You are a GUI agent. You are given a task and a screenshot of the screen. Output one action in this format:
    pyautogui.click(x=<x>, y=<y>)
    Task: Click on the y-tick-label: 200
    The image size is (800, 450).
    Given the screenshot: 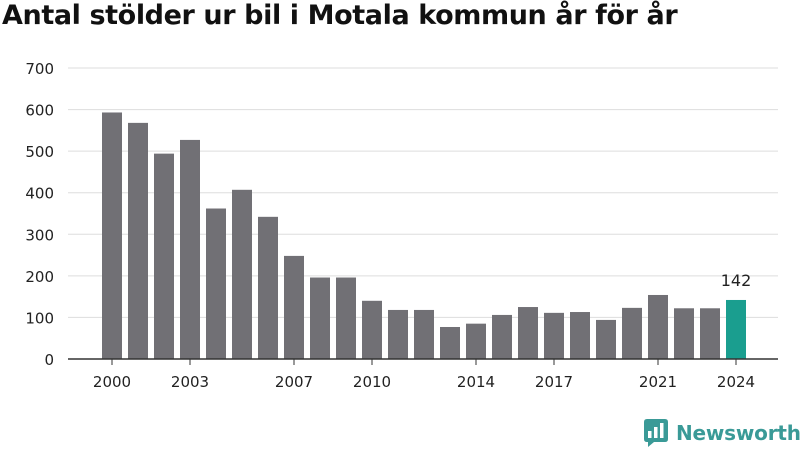 What is the action you would take?
    pyautogui.click(x=39, y=277)
    